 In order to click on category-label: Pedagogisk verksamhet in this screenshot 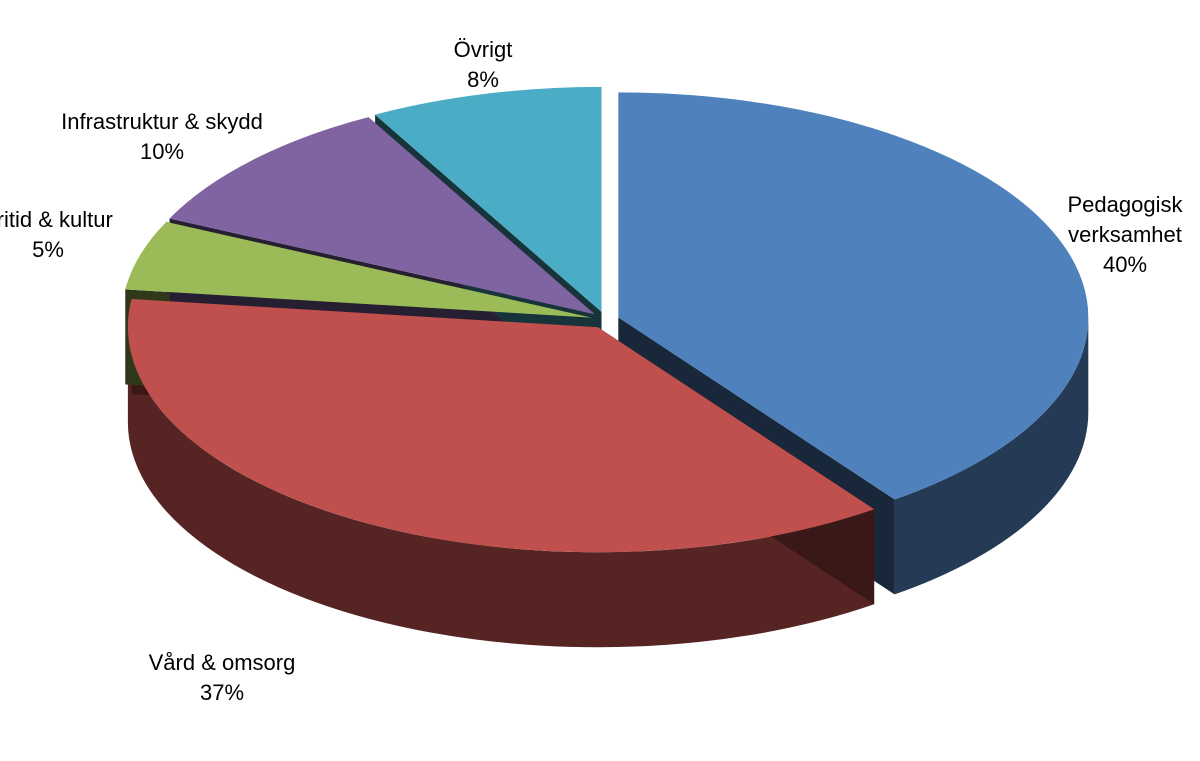, I will do `click(1125, 219)`.